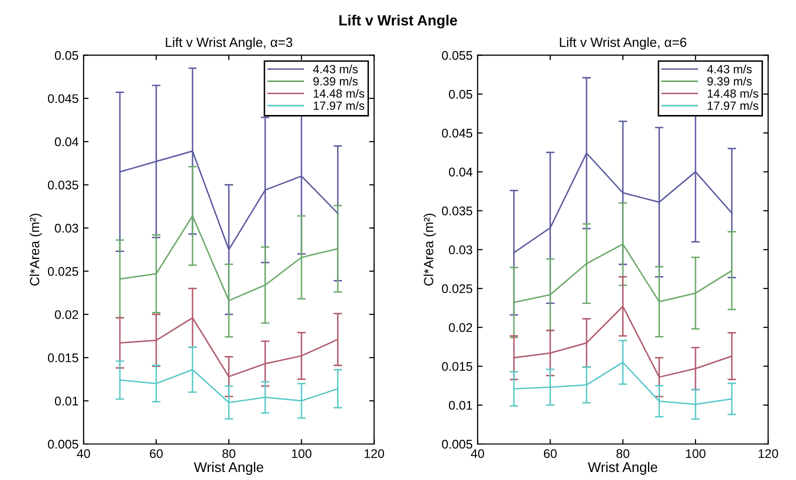 This screenshot has width=796, height=480. What do you see at coordinates (623, 43) in the screenshot?
I see `chart-title: Lift v Wrist Angle, α=6` at bounding box center [623, 43].